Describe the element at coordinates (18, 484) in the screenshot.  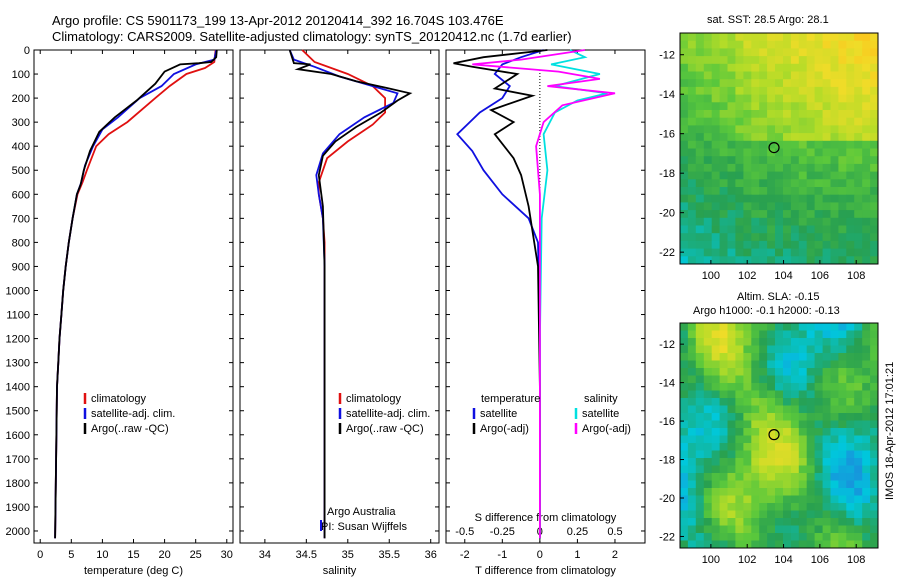
I see `y-tick-label: 1800` at that location.